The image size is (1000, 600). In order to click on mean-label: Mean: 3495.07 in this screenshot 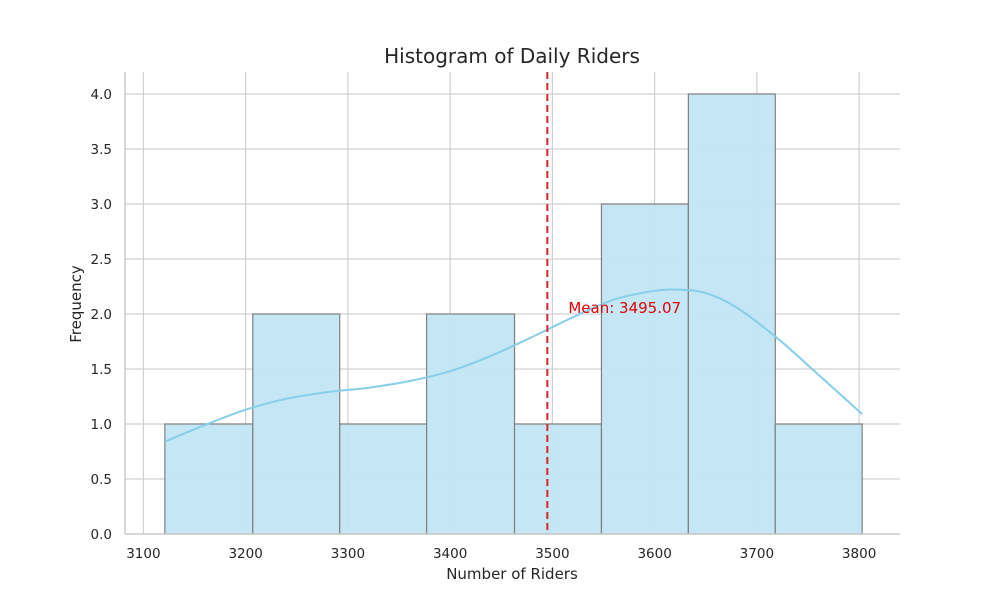, I will do `click(624, 308)`.